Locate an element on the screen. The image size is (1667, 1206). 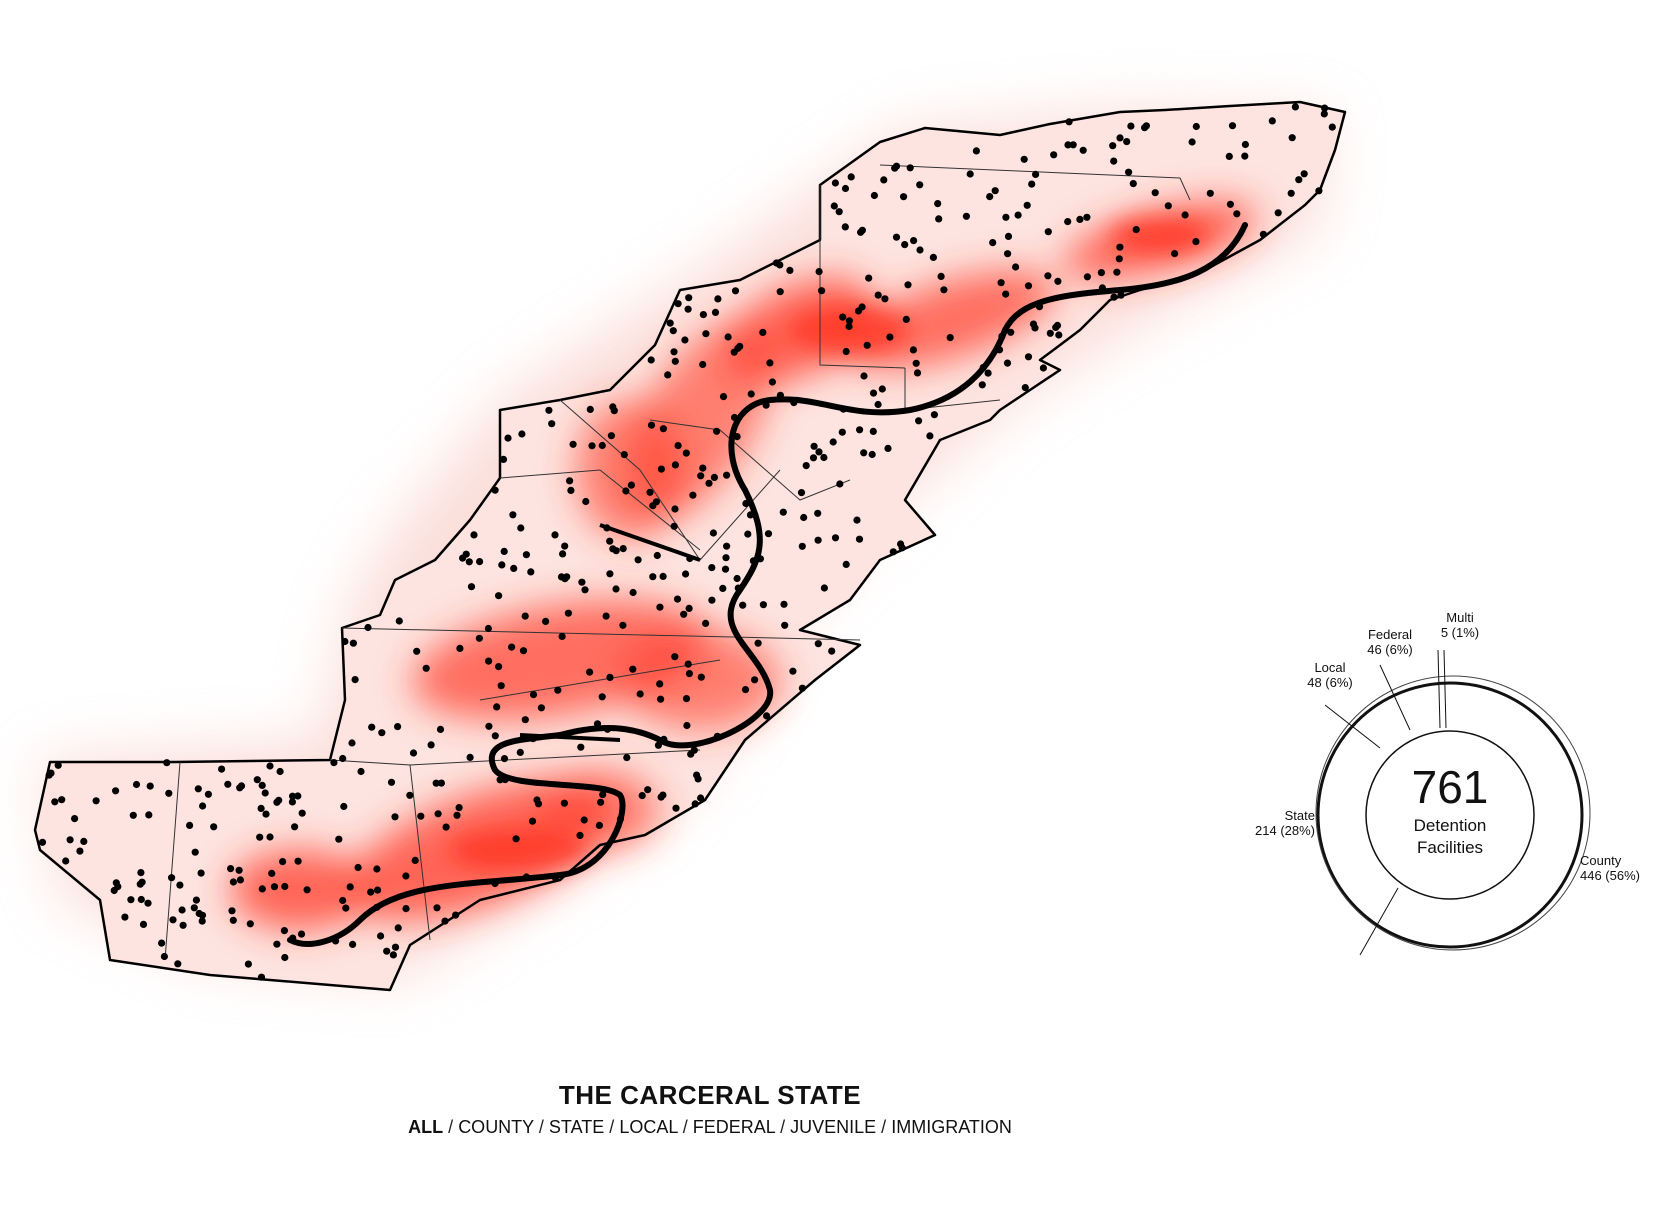
total-label-line1: Detention is located at coordinates (1450, 825).